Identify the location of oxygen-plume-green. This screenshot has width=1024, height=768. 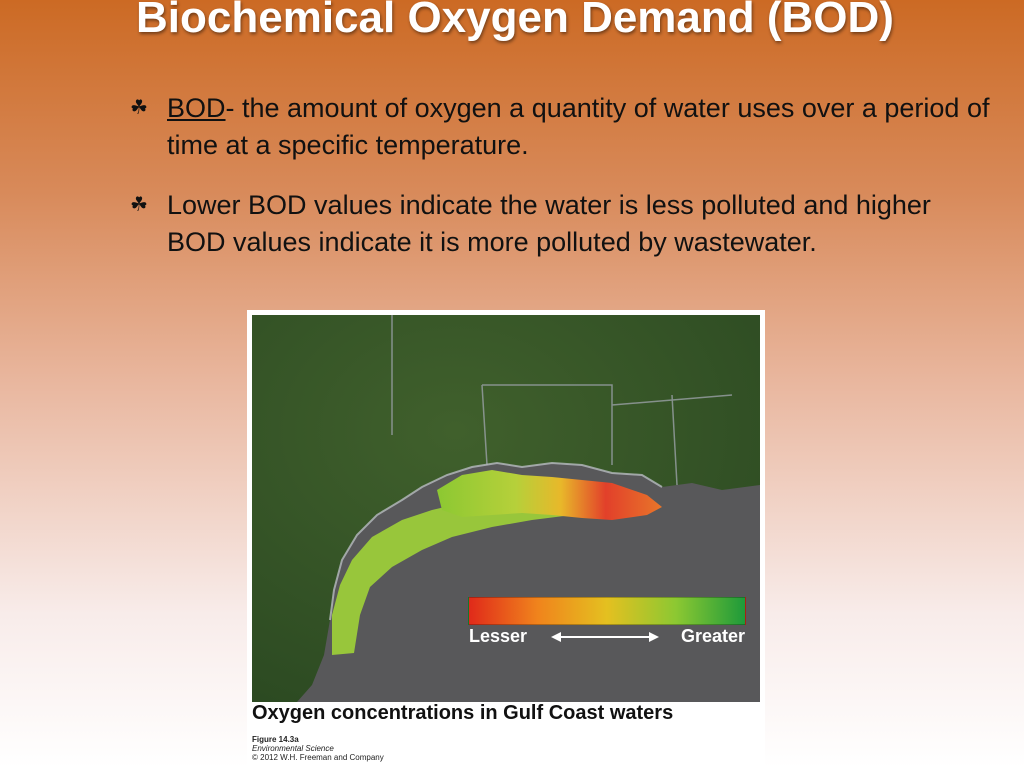
(469, 572).